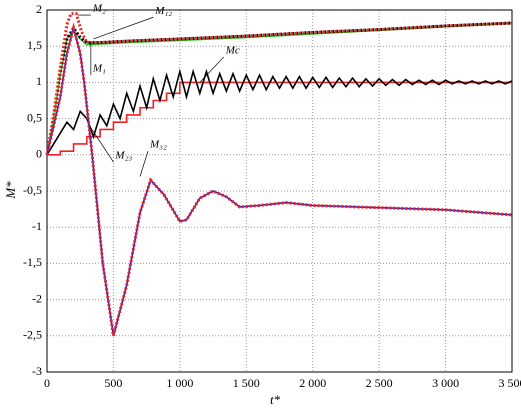  I want to click on series-label: M₂, so click(99, 9).